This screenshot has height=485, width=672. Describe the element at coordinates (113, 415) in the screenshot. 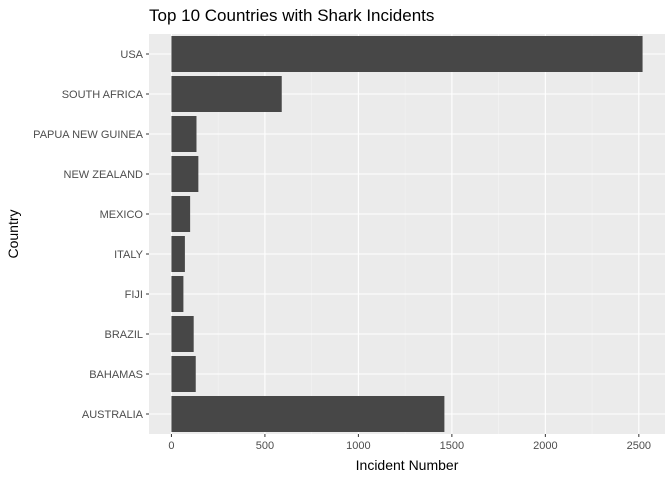

I see `y-tick-label: AUSTRALIA` at that location.